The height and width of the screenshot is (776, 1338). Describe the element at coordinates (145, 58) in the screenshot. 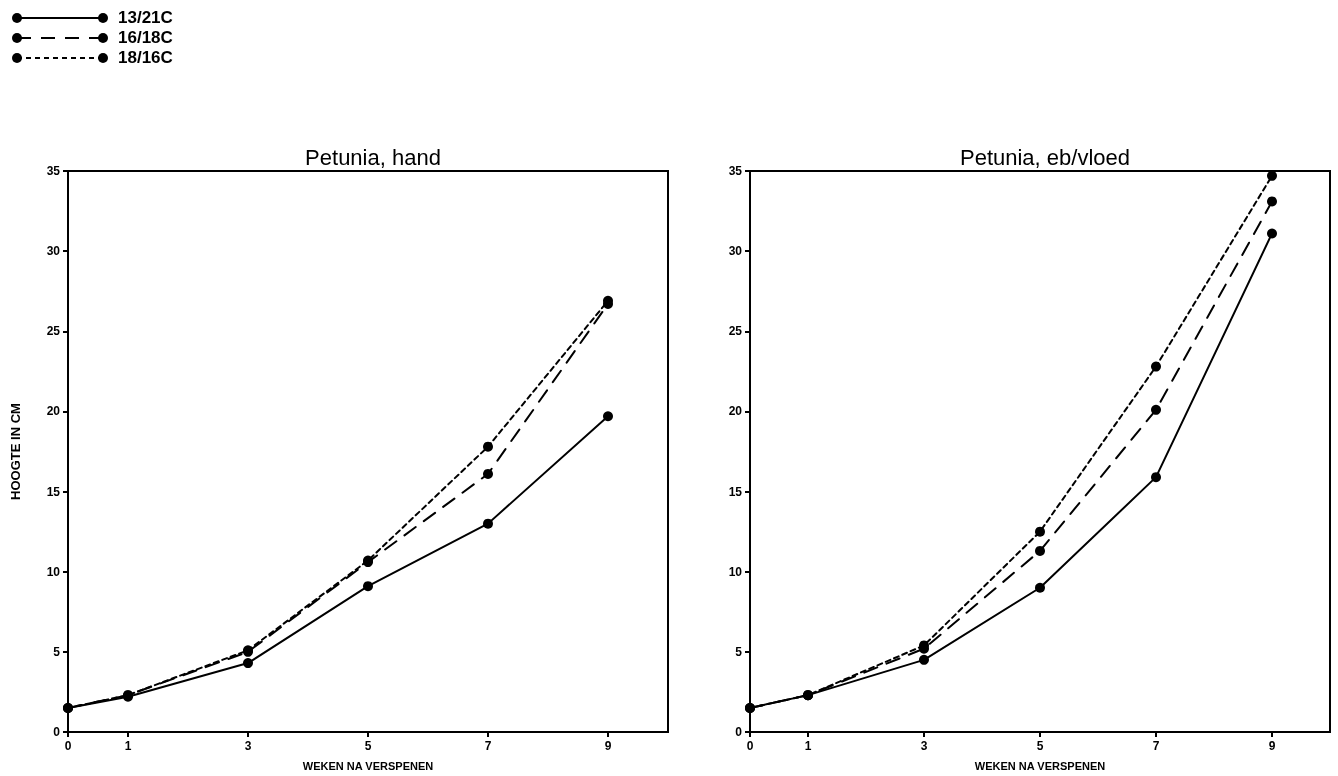

I see `legend-label: 18/16C` at that location.